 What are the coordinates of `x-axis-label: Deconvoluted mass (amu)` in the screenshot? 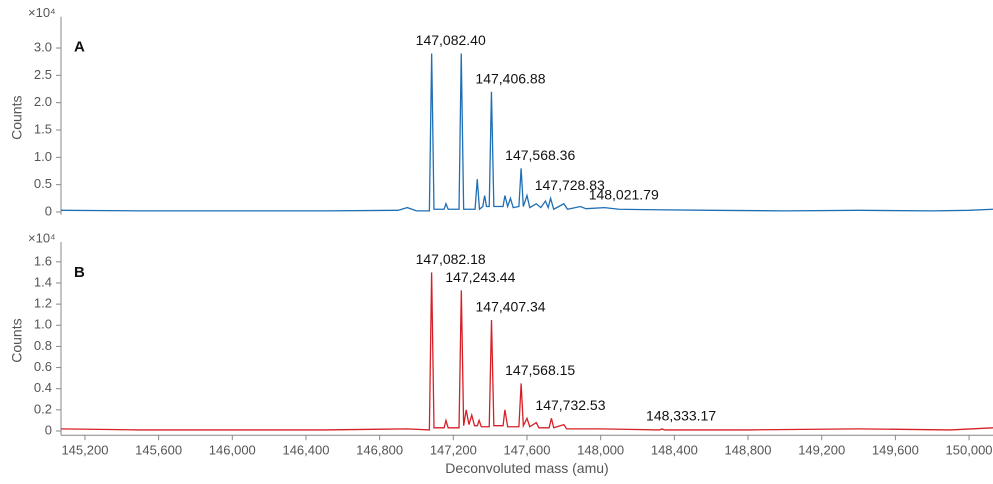 It's located at (526, 468).